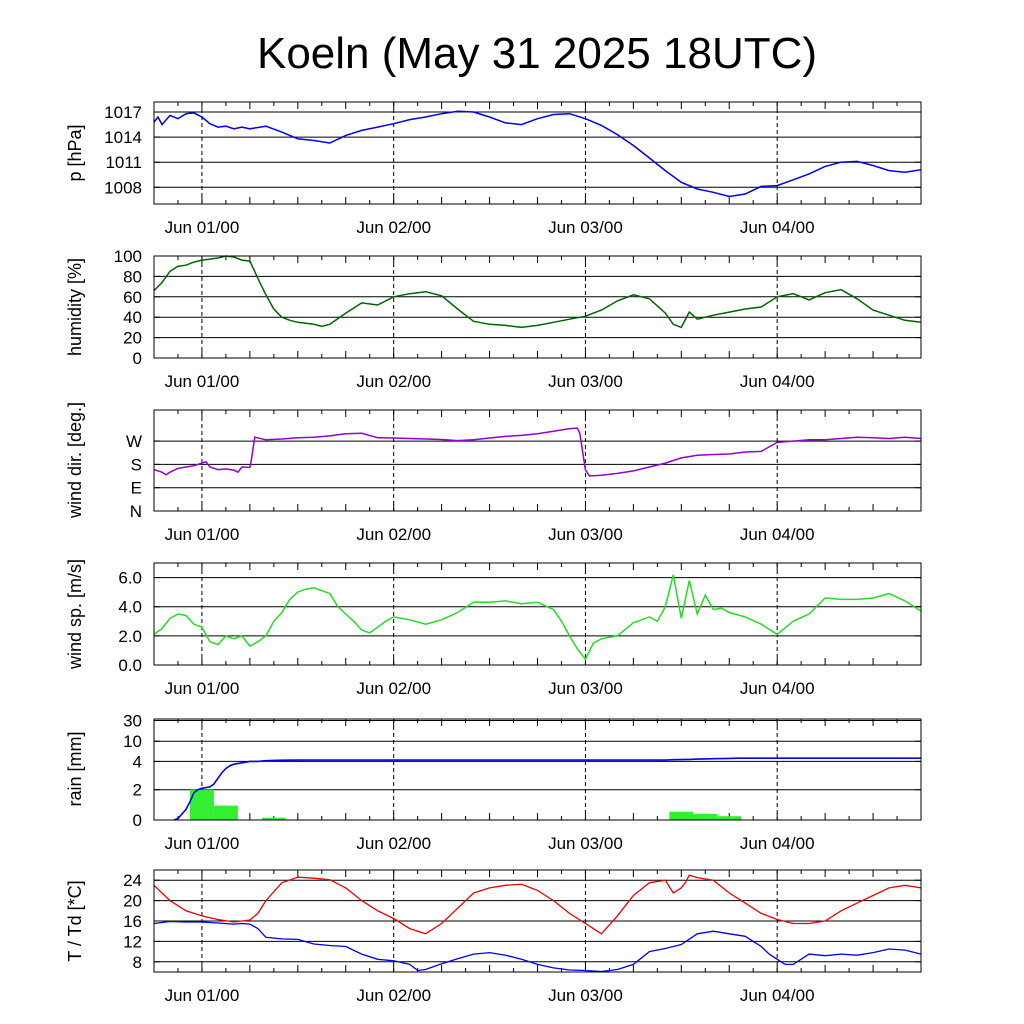 This screenshot has height=1024, width=1024. I want to click on y-tick-label: 100, so click(128, 256).